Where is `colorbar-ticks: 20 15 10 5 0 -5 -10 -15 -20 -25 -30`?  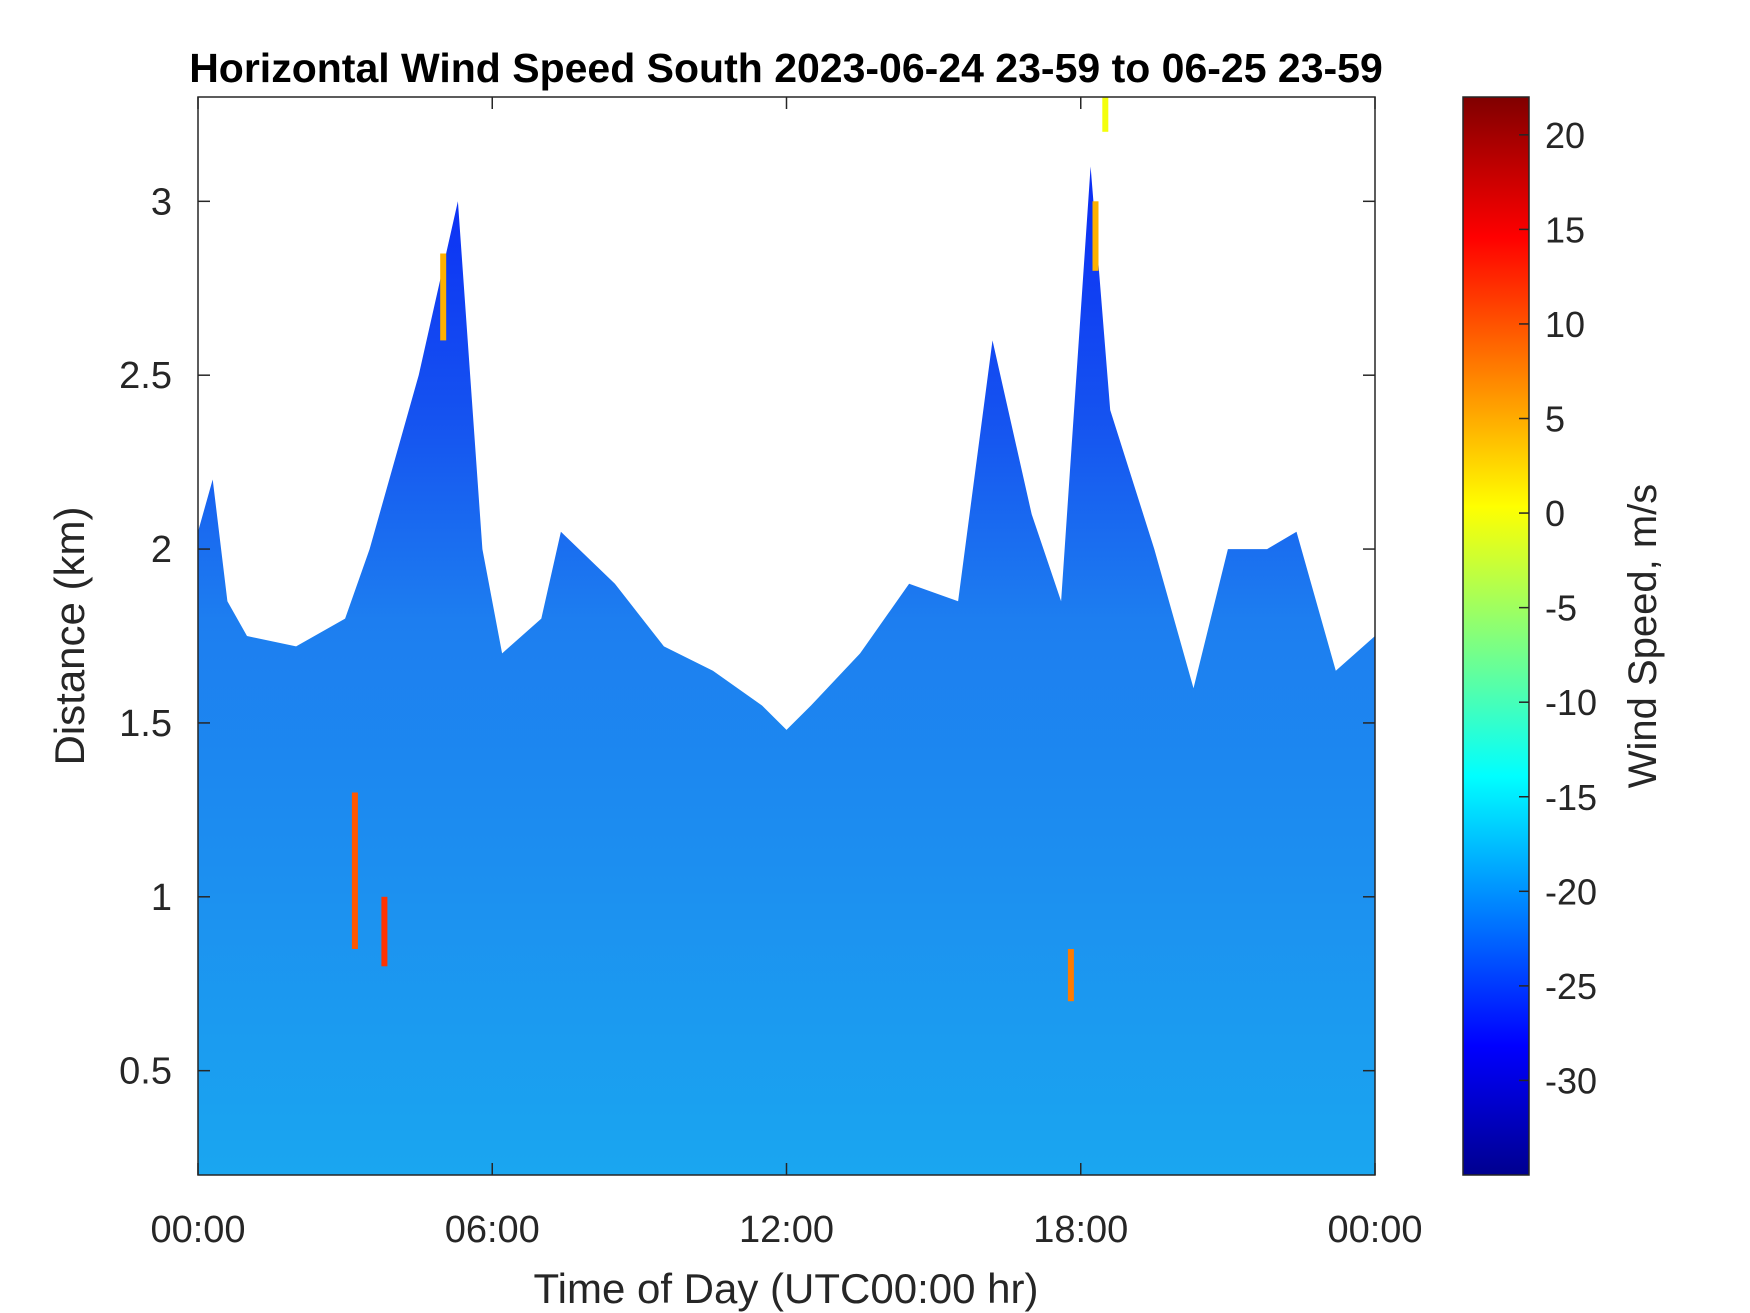
colorbar-ticks: 20 15 10 5 0 -5 -10 -15 -20 -25 -30 is located at coordinates (1558, 608).